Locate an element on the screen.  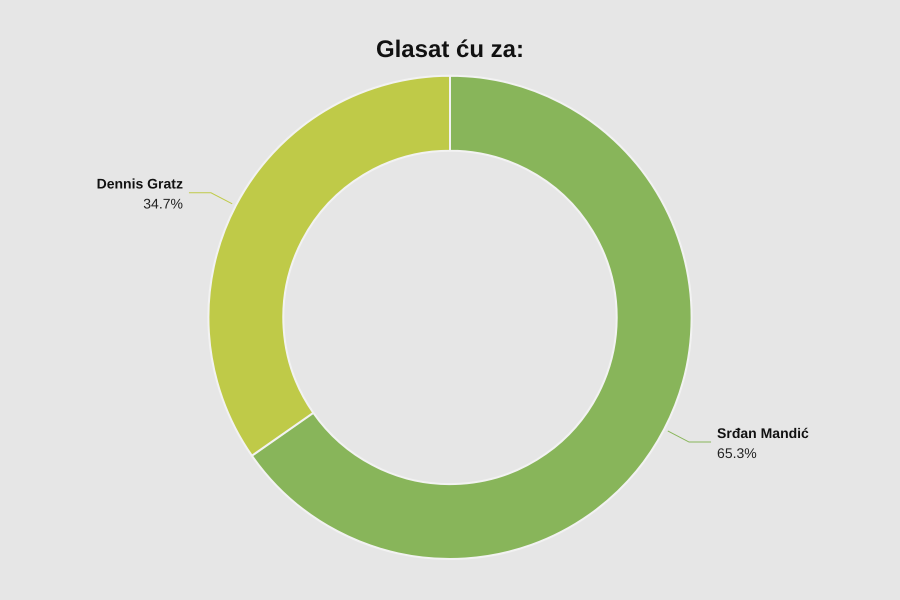
chart-title: Glasat ću za: is located at coordinates (450, 50).